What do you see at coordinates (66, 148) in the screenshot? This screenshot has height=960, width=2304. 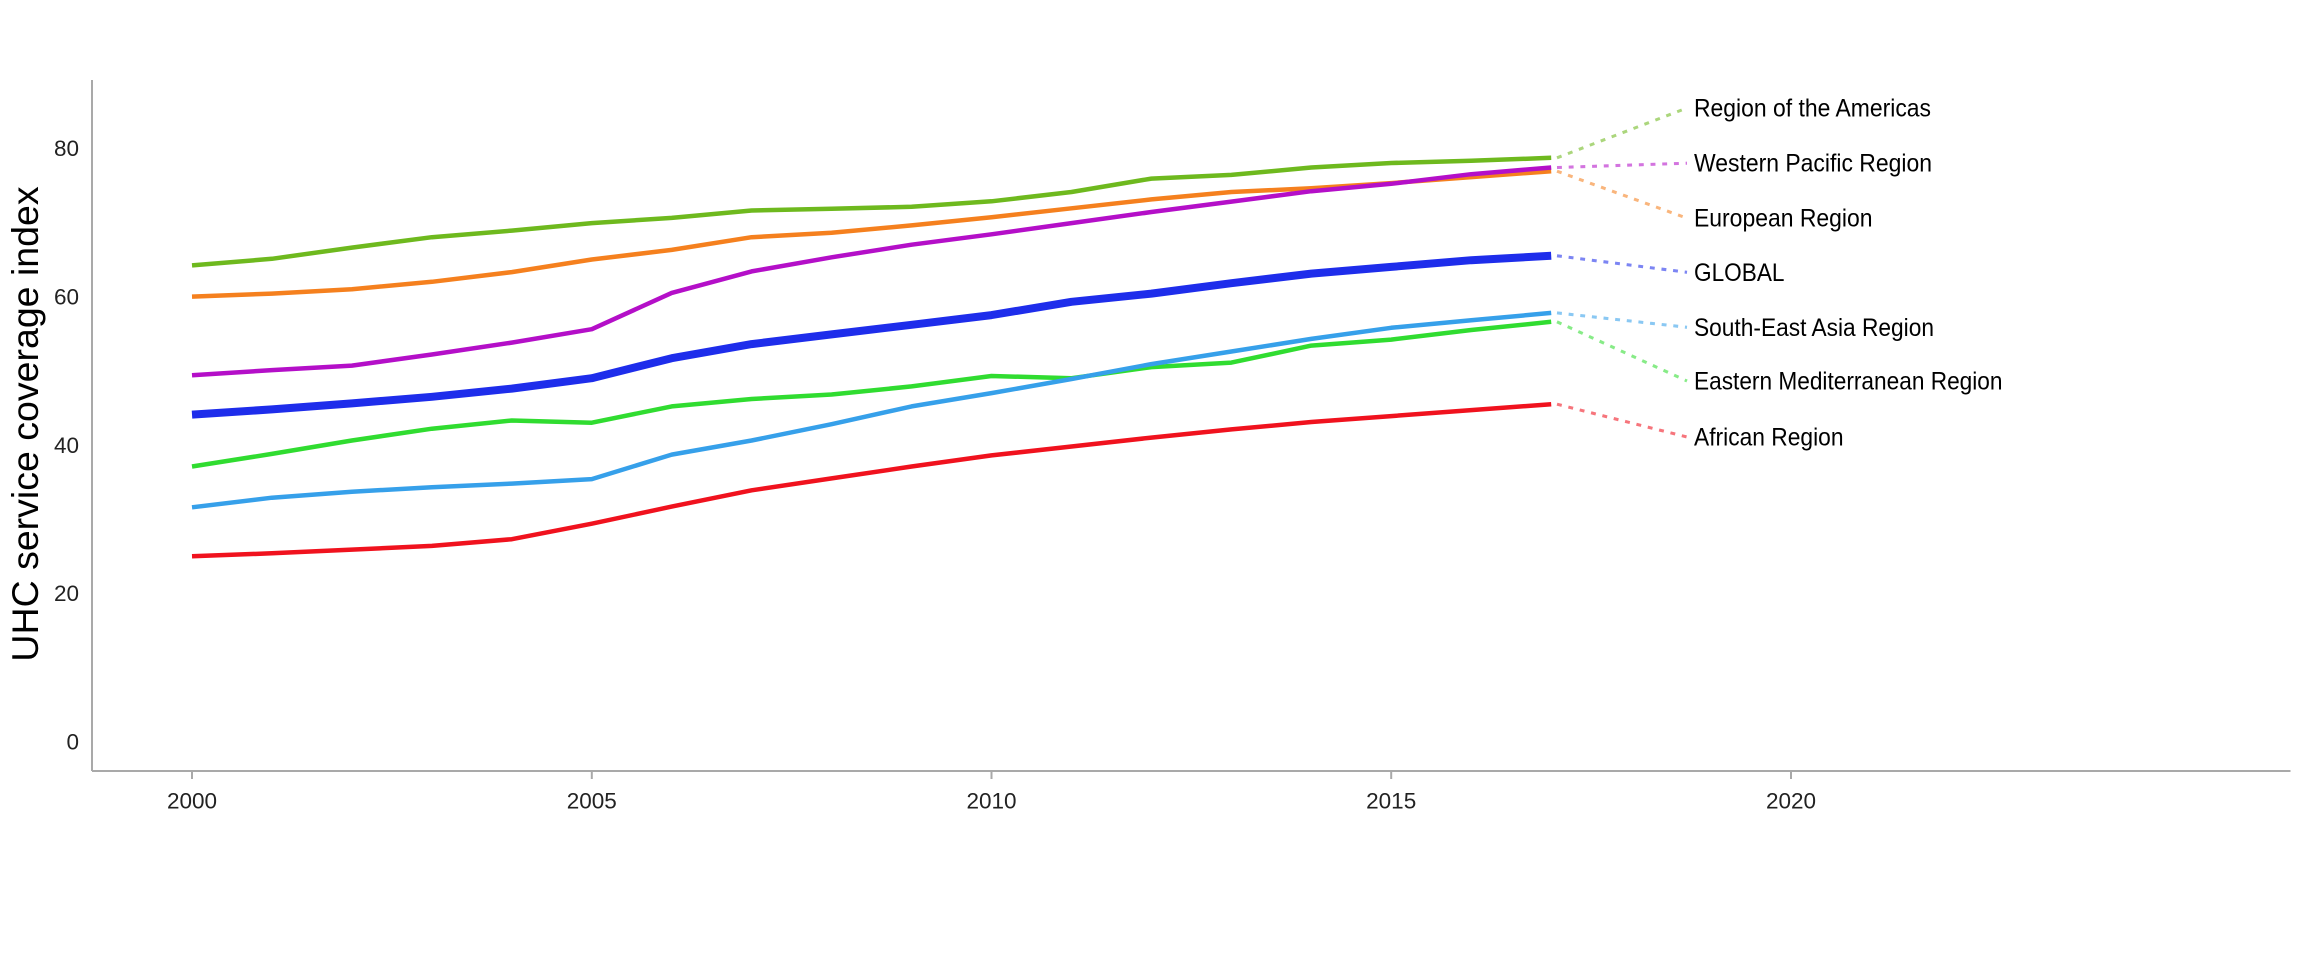 I see `svg-text: 80` at bounding box center [66, 148].